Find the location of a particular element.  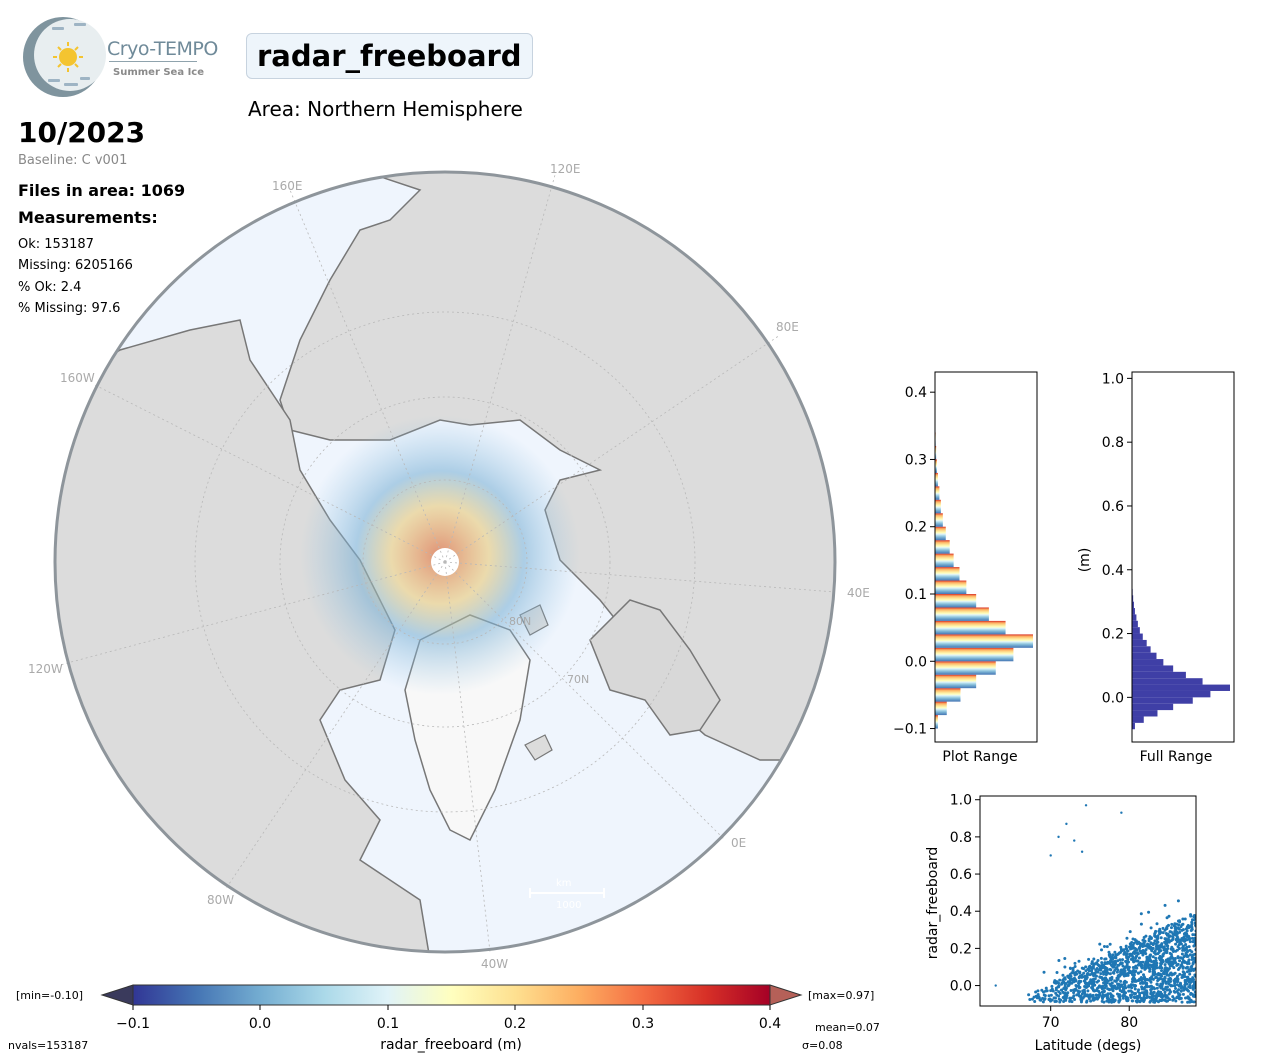

hist2-tick-label: 0.6 is located at coordinates (1113, 507).